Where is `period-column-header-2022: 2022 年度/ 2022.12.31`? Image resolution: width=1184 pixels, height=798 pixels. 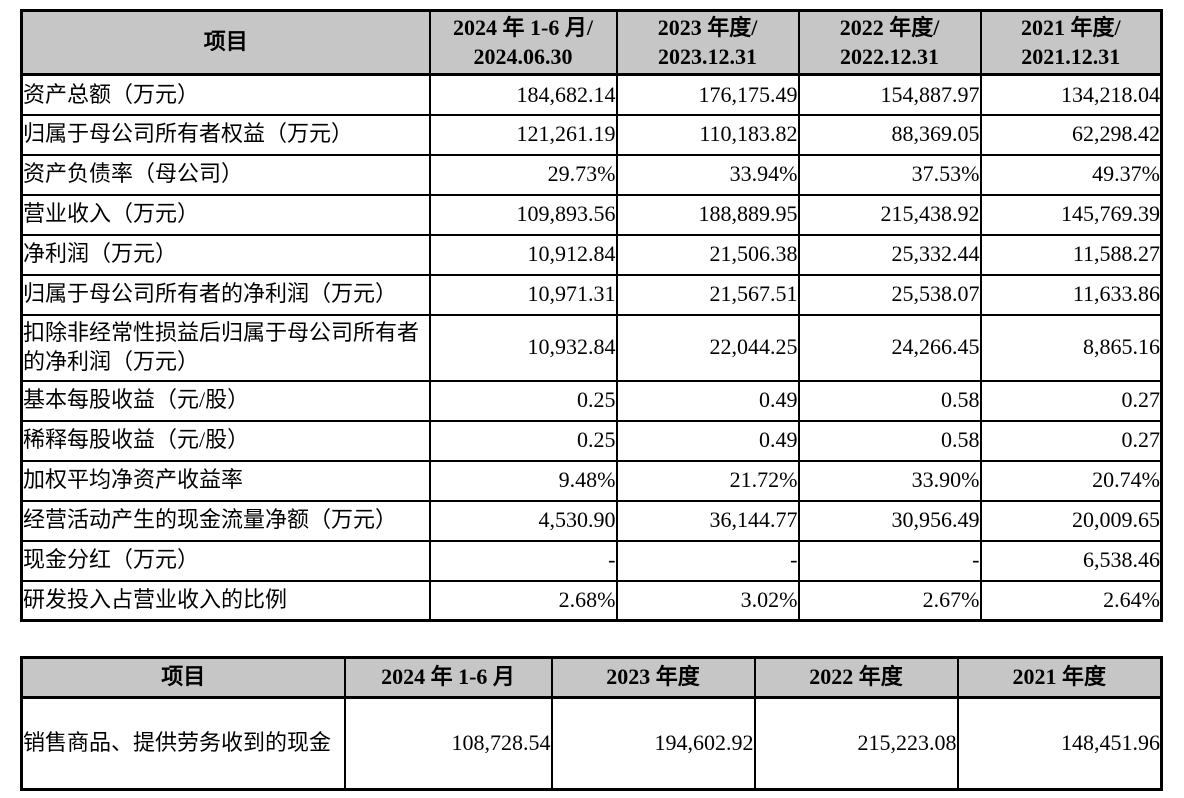
period-column-header-2022: 2022 年度/ 2022.12.31 is located at coordinates (889, 42).